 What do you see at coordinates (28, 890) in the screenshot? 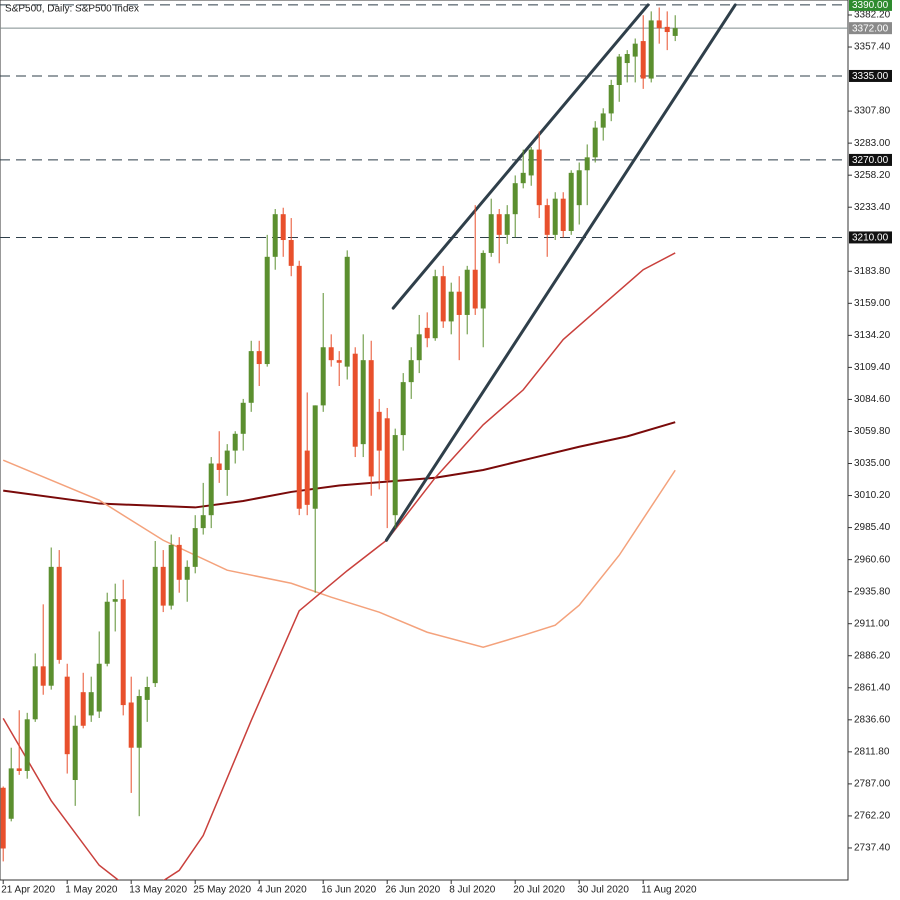
I see `x-tick-label: 21 Apr 2020` at bounding box center [28, 890].